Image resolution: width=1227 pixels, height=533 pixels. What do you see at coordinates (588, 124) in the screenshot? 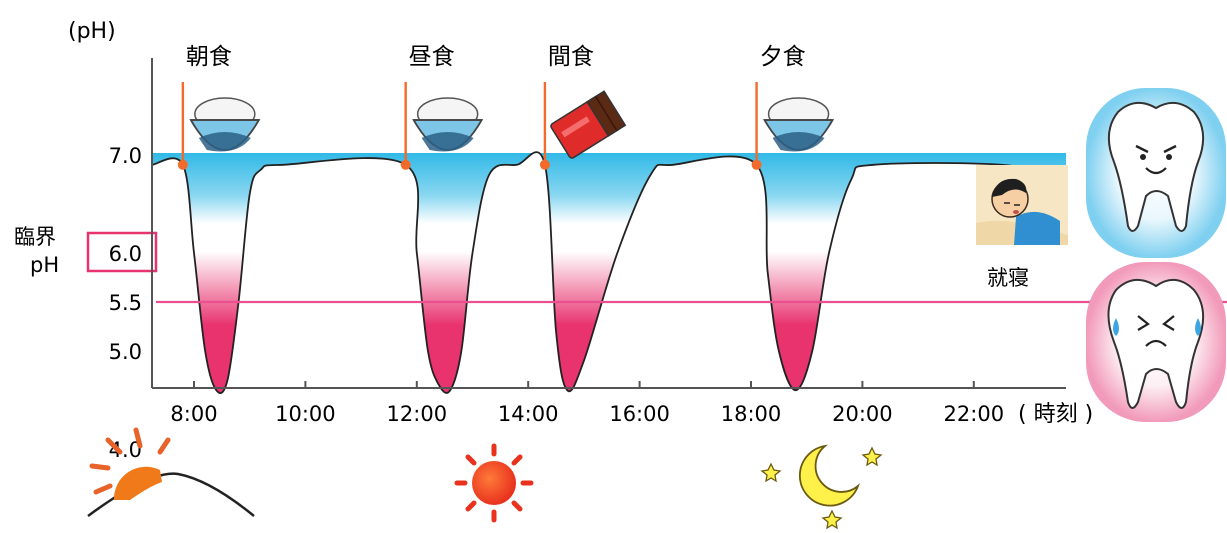
I see `chocolate-icon` at bounding box center [588, 124].